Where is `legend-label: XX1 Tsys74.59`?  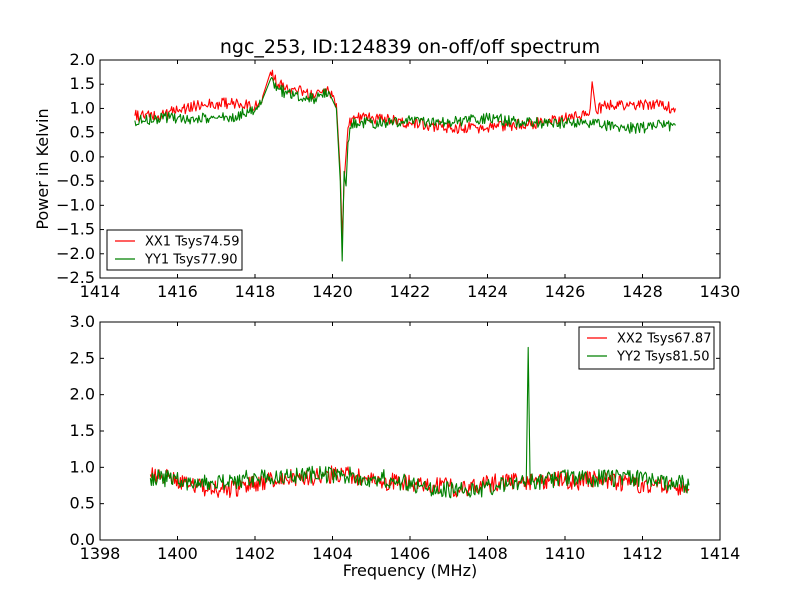 legend-label: XX1 Tsys74.59 is located at coordinates (192, 242).